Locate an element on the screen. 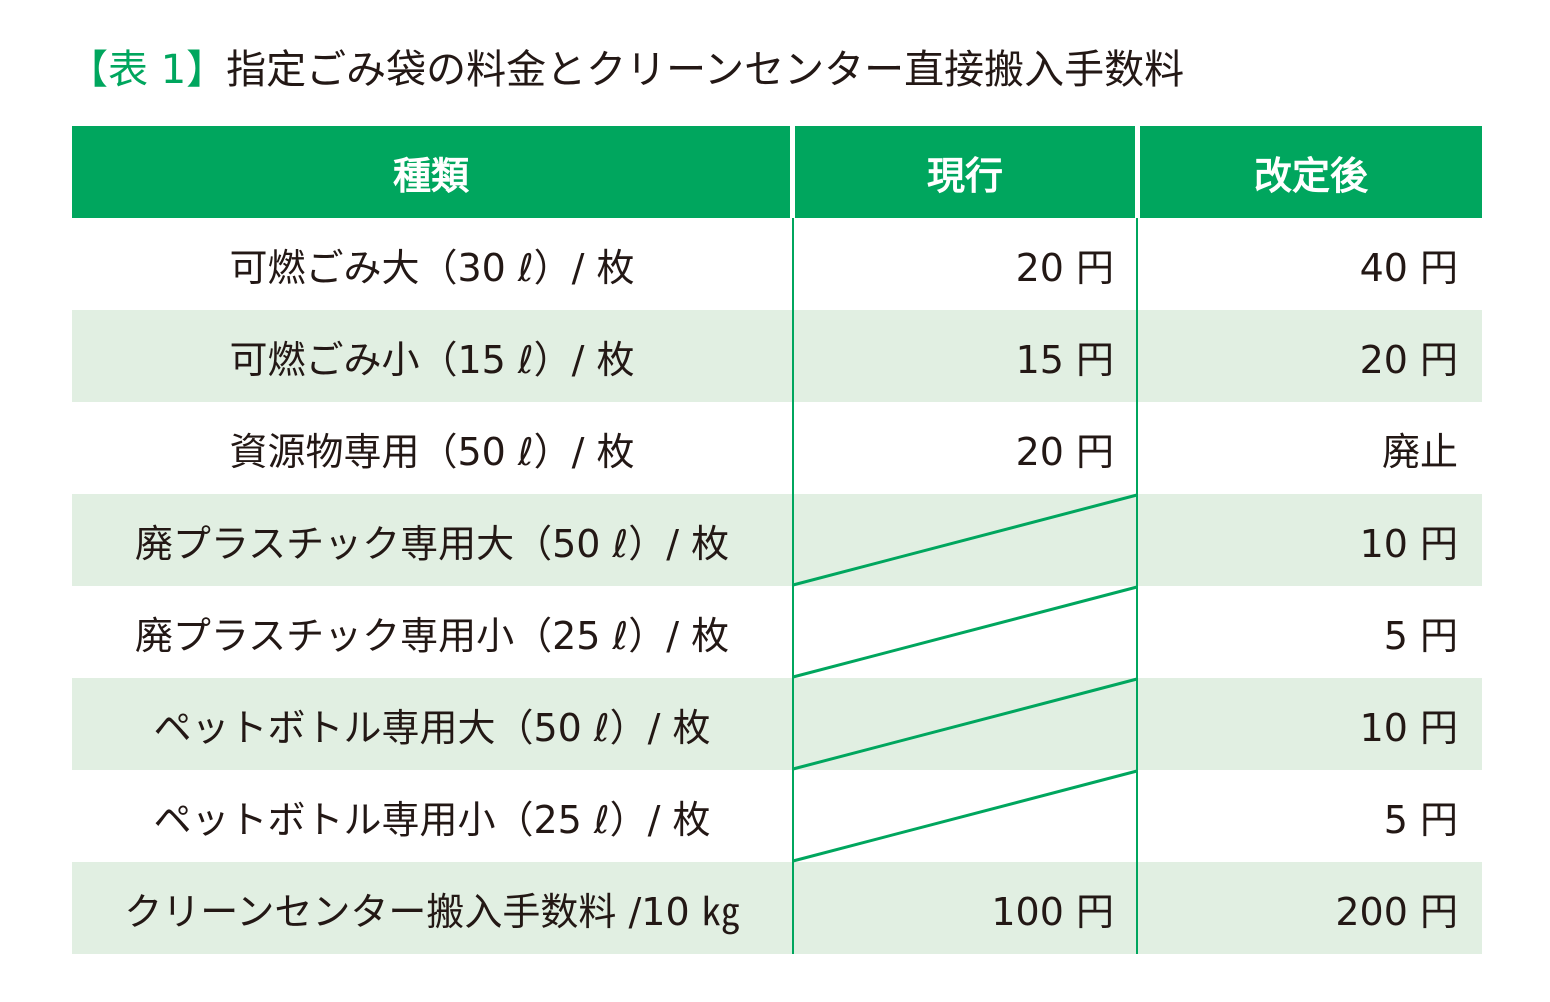  row-type: 可燃ごみ大（30 ℓ）/ 枚 is located at coordinates (432, 267).